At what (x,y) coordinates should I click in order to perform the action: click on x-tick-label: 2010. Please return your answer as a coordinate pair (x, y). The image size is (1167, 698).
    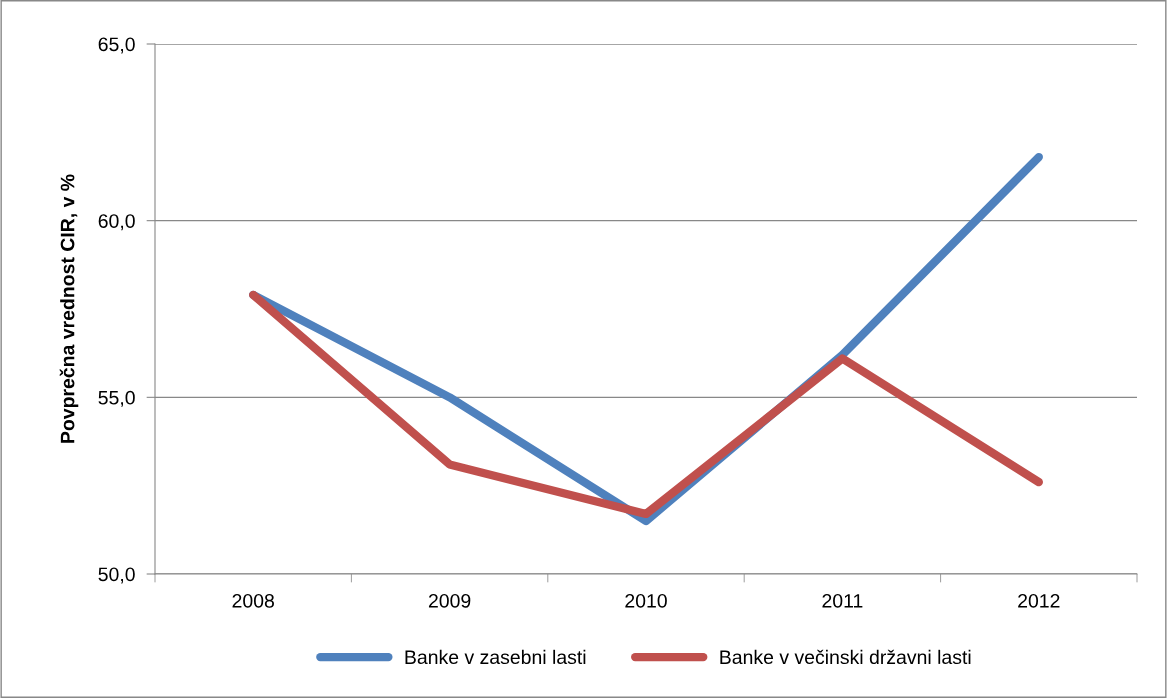
    Looking at the image, I should click on (646, 600).